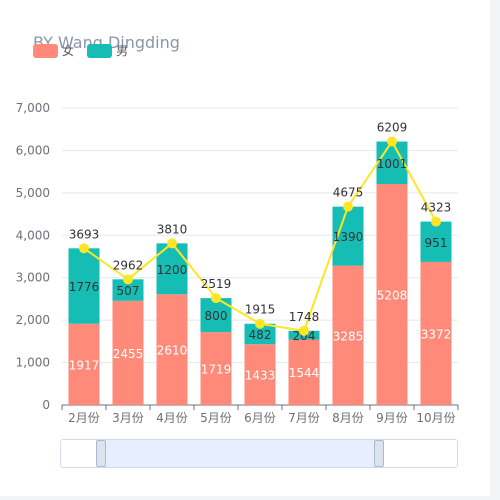 This screenshot has height=500, width=500. I want to click on data-zoom-window, so click(241, 453).